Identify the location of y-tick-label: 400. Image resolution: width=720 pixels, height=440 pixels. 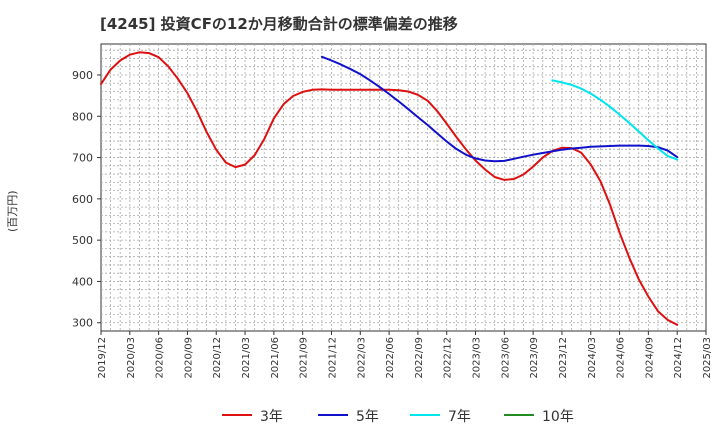
(82, 281).